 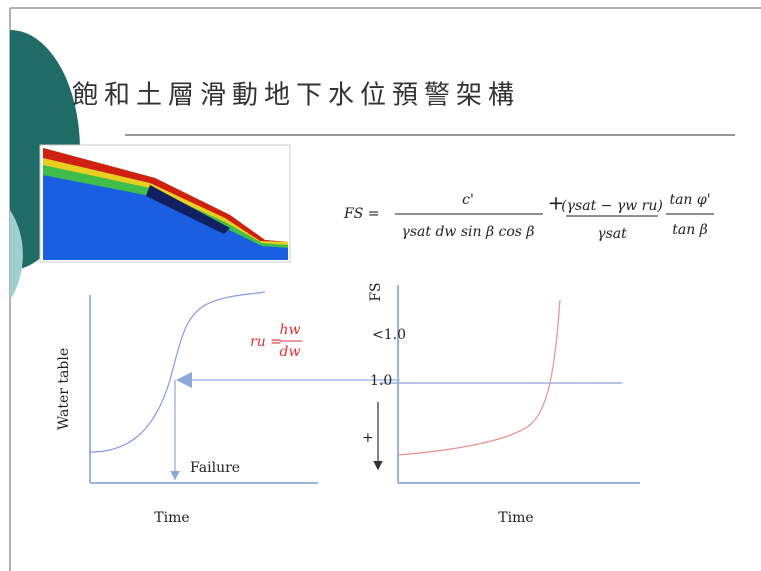 What do you see at coordinates (612, 206) in the screenshot?
I see `formula-num: (γsat − γw ru)` at bounding box center [612, 206].